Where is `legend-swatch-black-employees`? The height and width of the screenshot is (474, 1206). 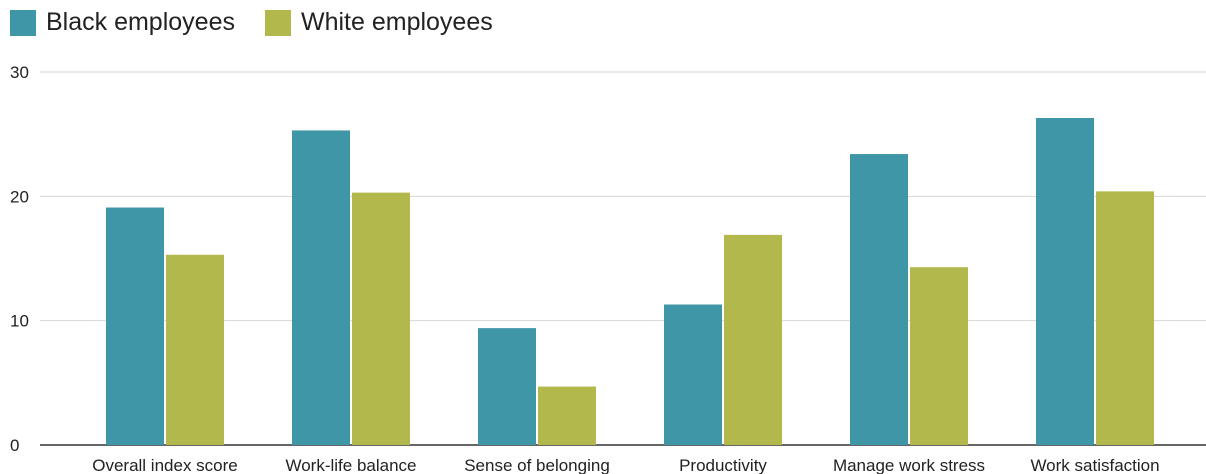
legend-swatch-black-employees is located at coordinates (23, 22).